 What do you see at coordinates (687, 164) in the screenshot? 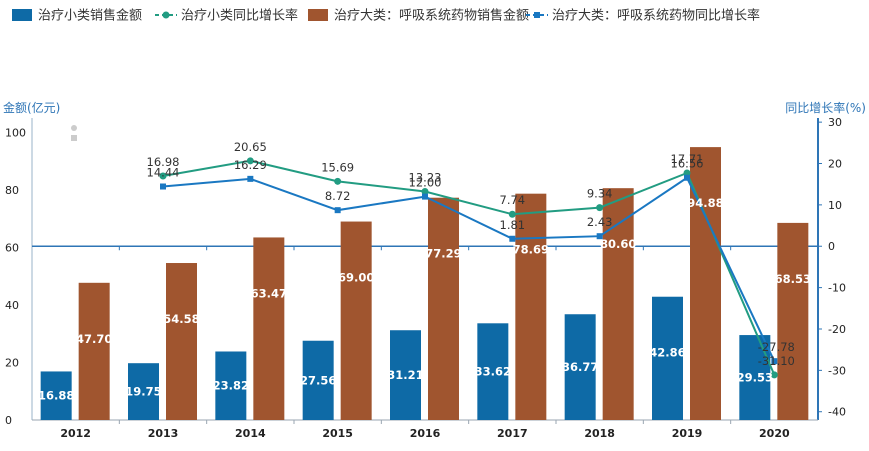
I see `line-value-label: 16.56` at bounding box center [687, 164].